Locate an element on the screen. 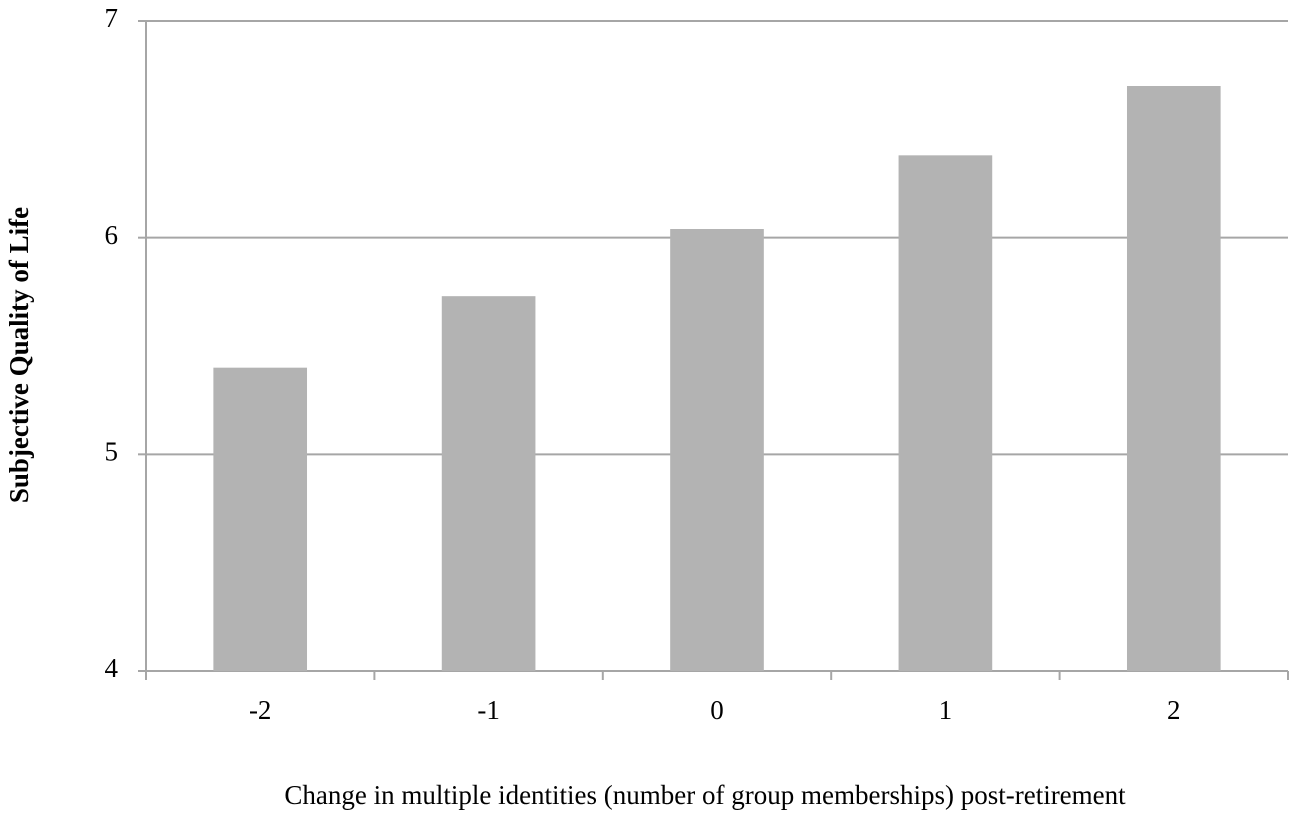 Image resolution: width=1300 pixels, height=824 pixels. y-tick-label: 6 is located at coordinates (112, 235).